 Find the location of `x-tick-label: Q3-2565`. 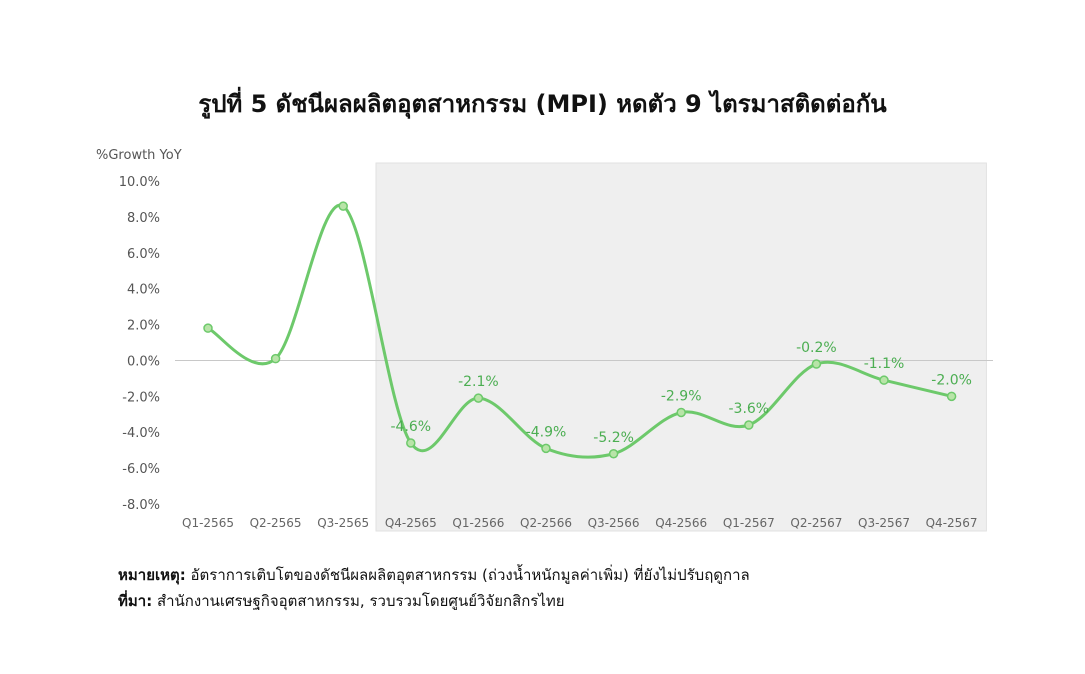

x-tick-label: Q3-2565 is located at coordinates (343, 523).